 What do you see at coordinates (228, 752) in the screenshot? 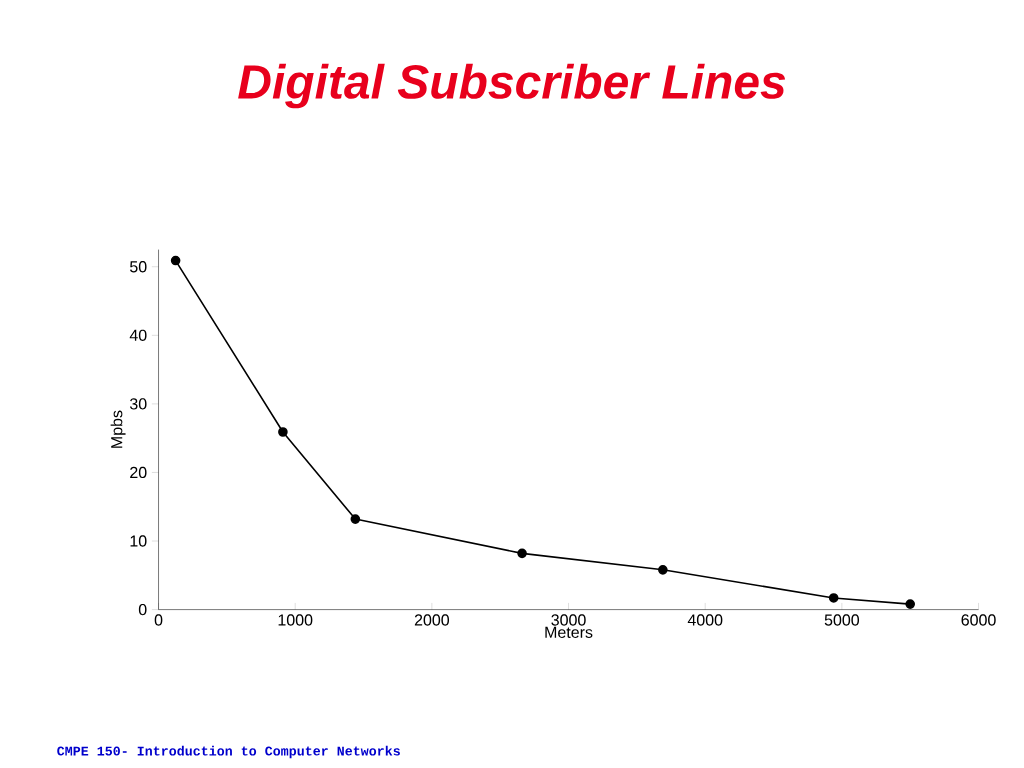
I see `text: CMPE 150- Introduction to Computer Networks` at bounding box center [228, 752].